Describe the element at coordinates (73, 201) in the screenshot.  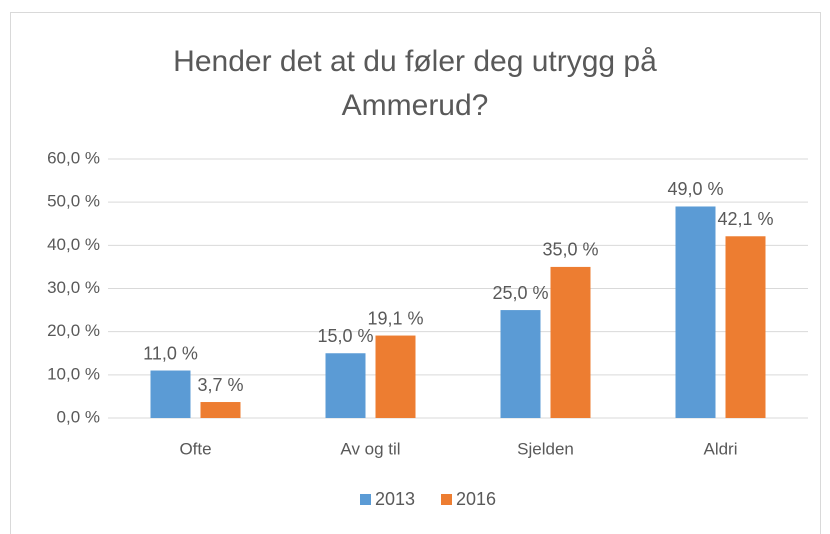
I see `y-tick-label: 50,0 %` at that location.